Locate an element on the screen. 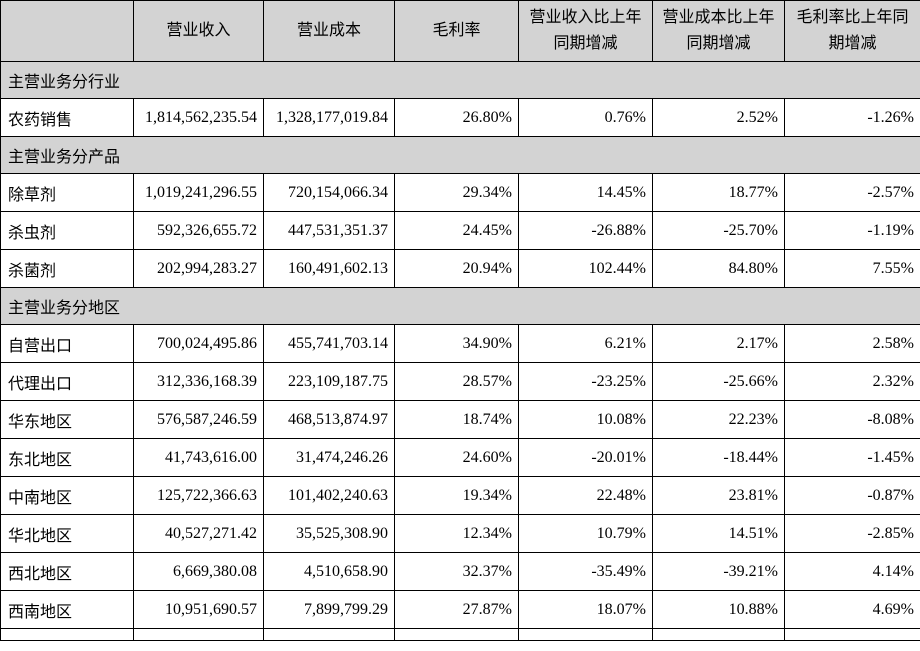 Image resolution: width=920 pixels, height=651 pixels. cell-value: -2.57% is located at coordinates (852, 192).